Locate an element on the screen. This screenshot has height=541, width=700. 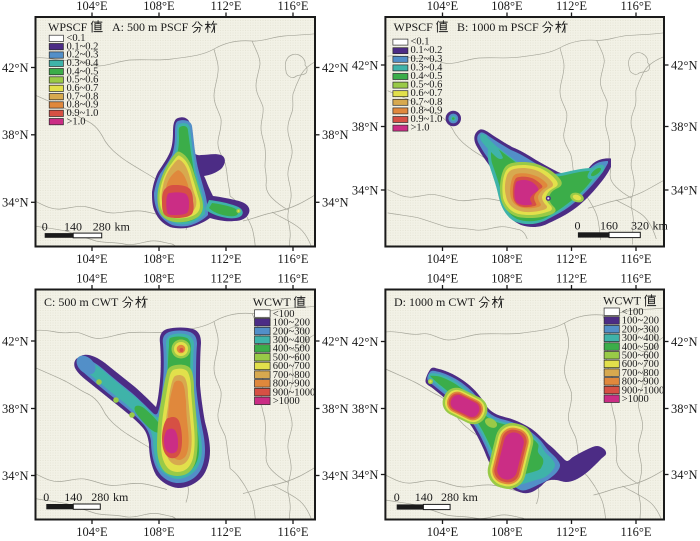
svg-text: C: 500 m CWT is located at coordinates (81, 302).